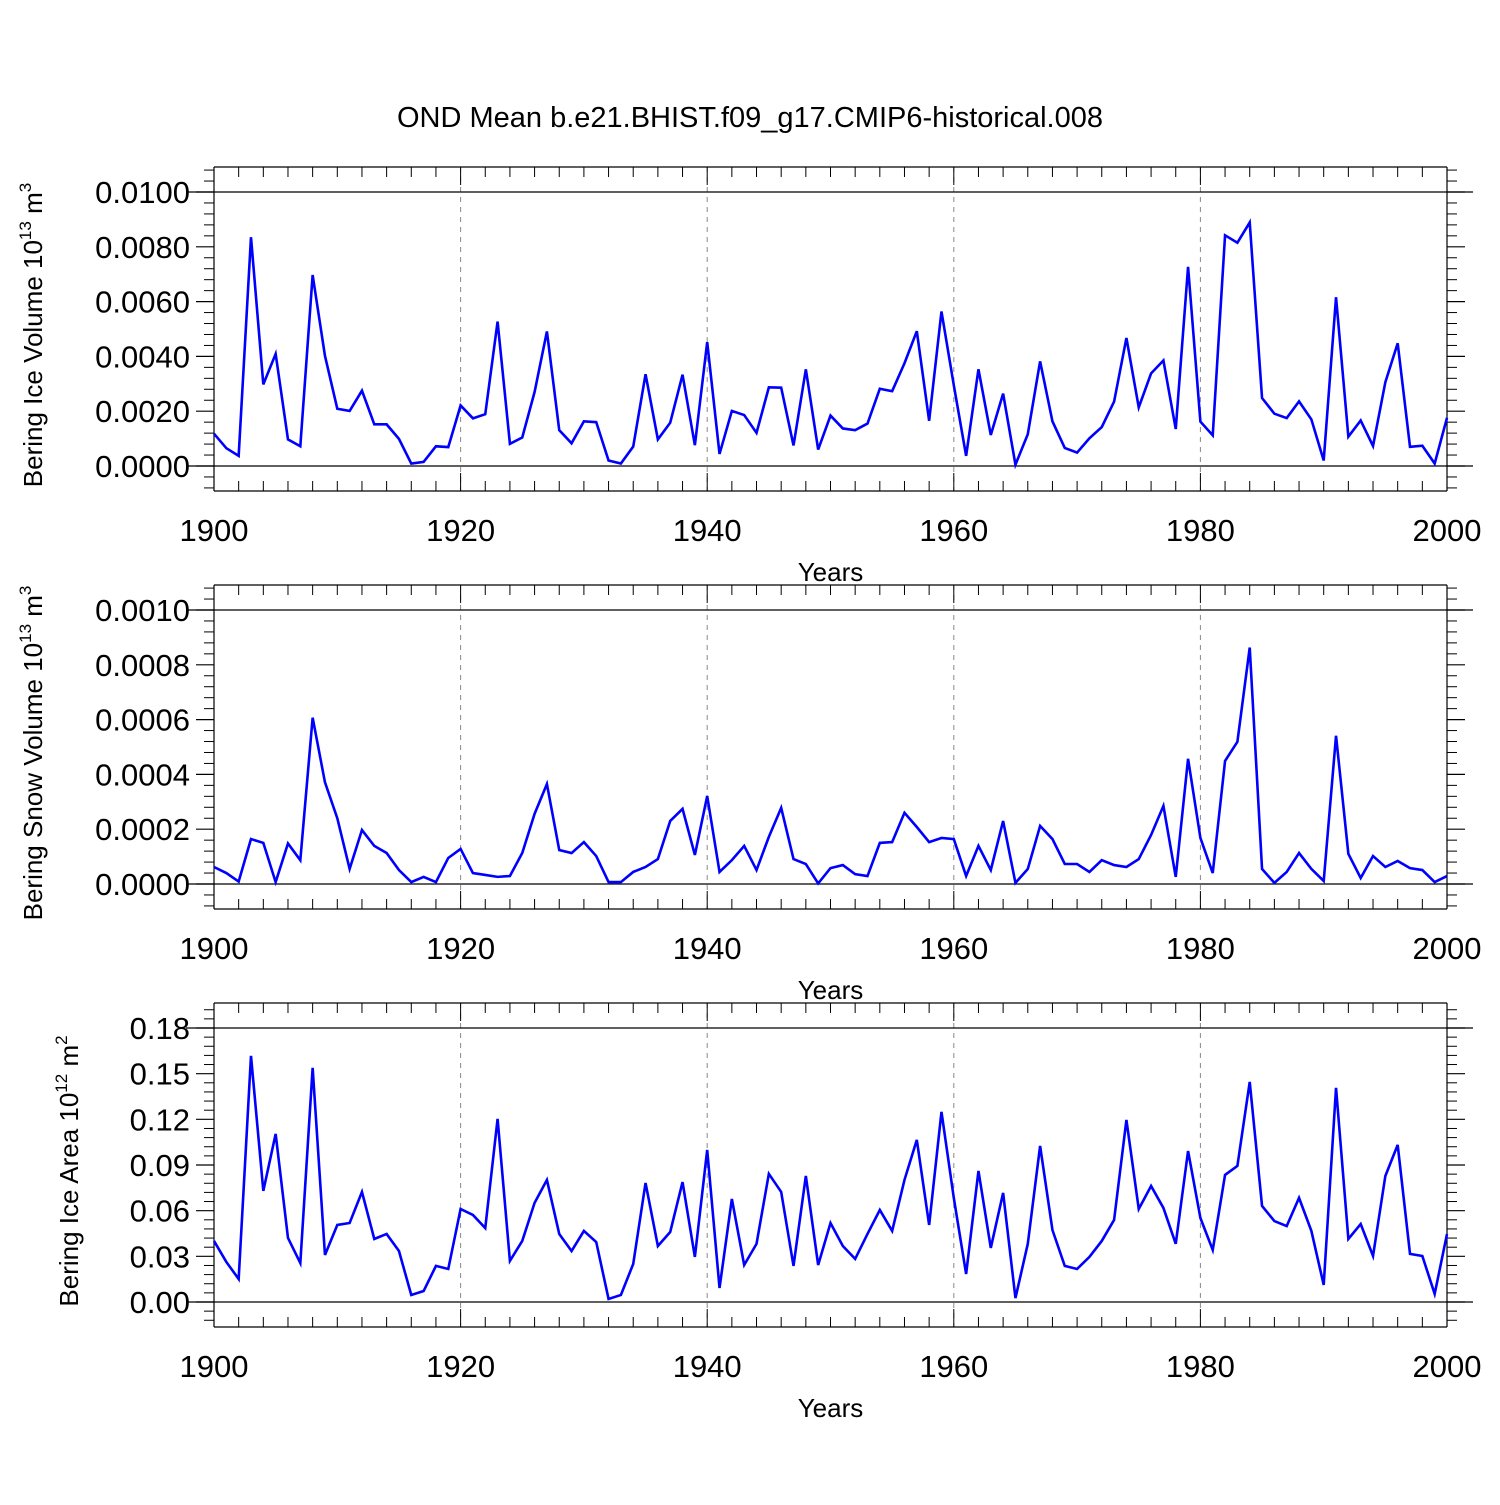 The height and width of the screenshot is (1505, 1500). What do you see at coordinates (707, 948) in the screenshot?
I see `panel2-xtick-label: 1940` at bounding box center [707, 948].